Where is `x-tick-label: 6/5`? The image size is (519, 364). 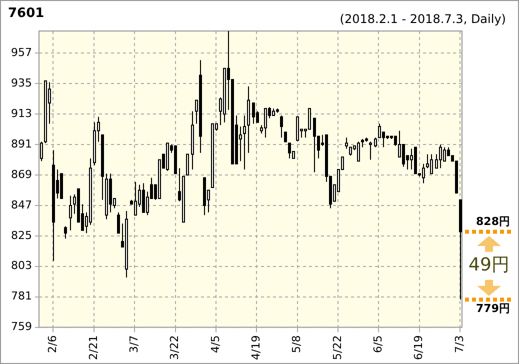 x-tick-label: 6/5 is located at coordinates (377, 344).